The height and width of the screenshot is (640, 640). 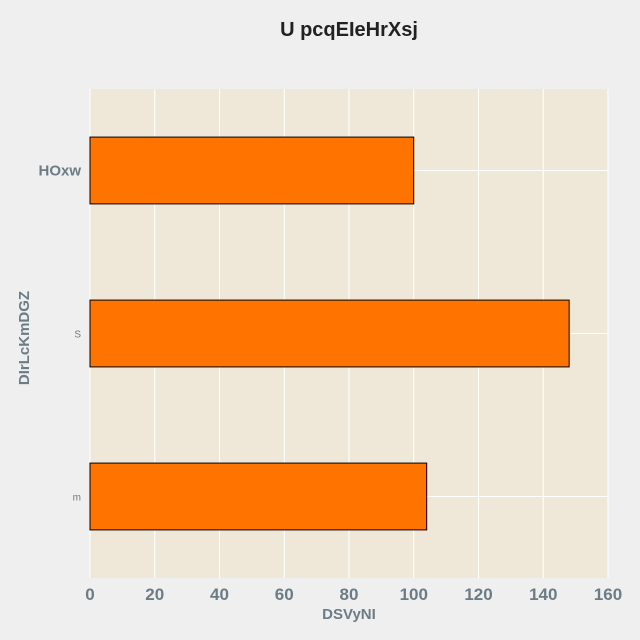 I want to click on y-tick-label: S, so click(x=77, y=335).